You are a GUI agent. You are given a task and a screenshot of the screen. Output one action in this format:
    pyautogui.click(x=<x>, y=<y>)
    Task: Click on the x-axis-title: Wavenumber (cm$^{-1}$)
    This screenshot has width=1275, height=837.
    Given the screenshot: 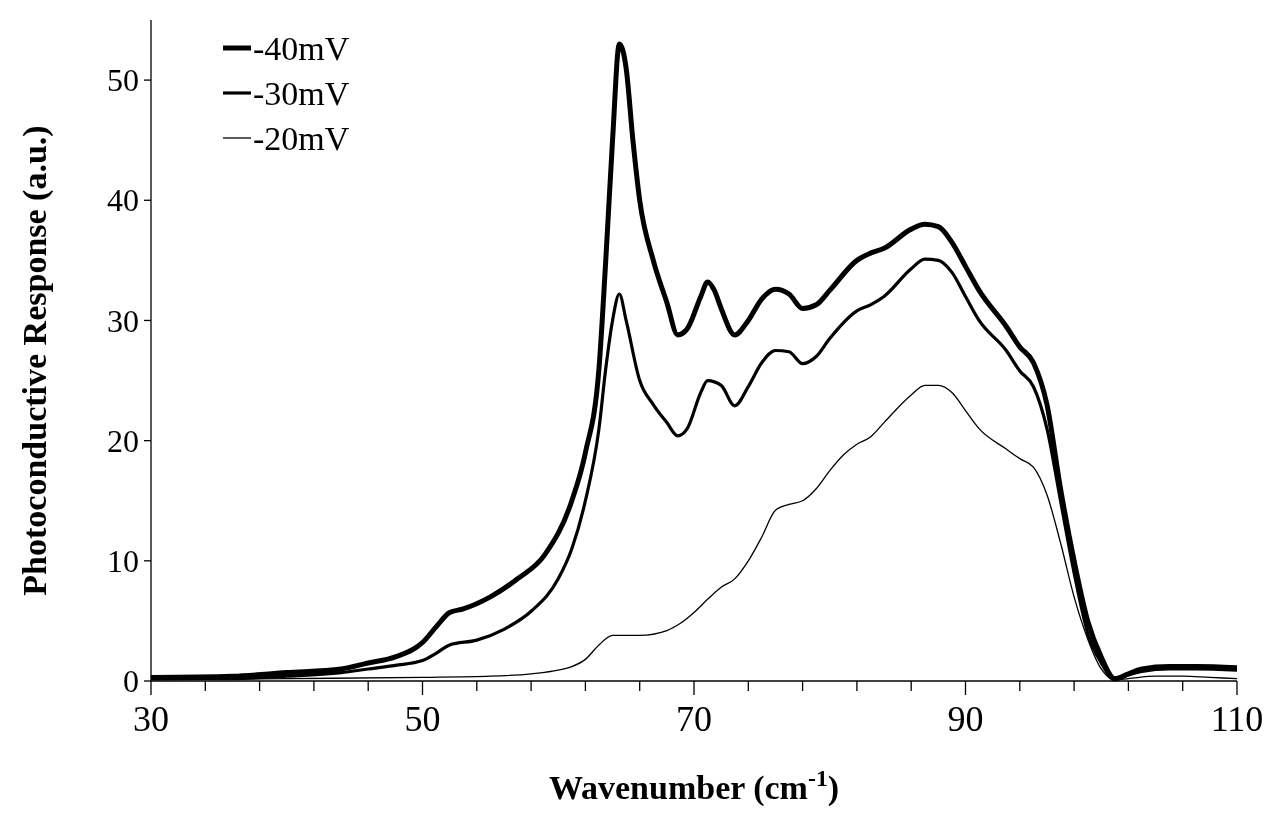 What is the action you would take?
    pyautogui.click(x=694, y=786)
    